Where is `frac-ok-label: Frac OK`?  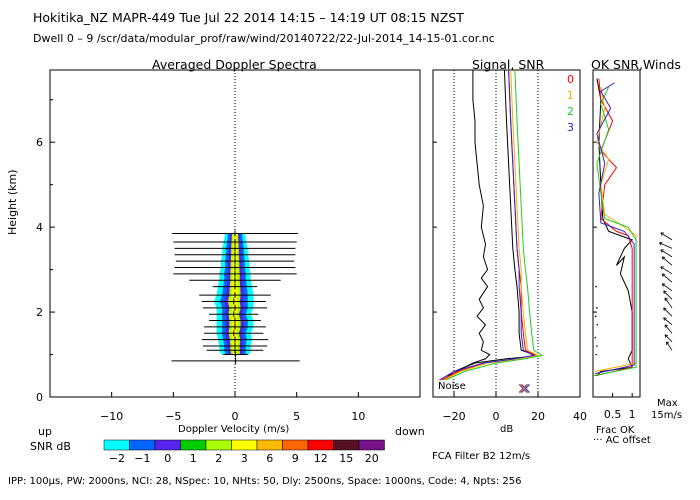 frac-ok-label: Frac OK is located at coordinates (615, 430).